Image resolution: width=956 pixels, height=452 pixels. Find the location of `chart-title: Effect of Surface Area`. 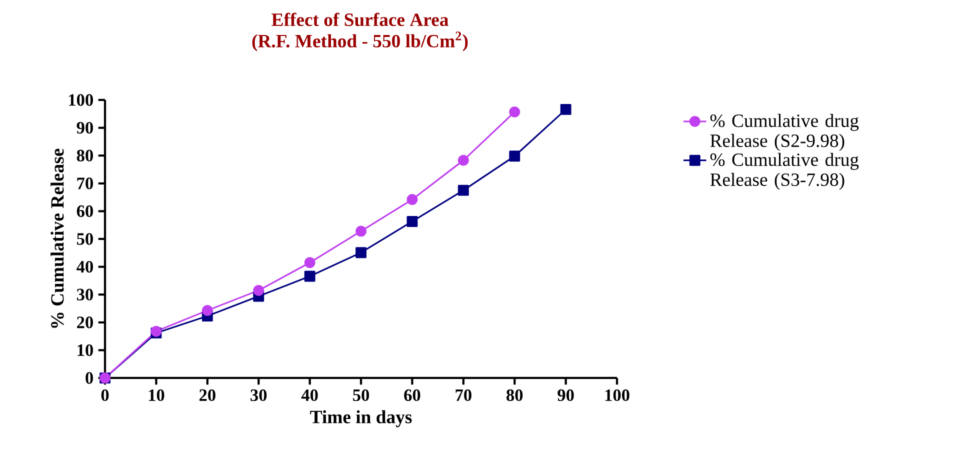

chart-title: Effect of Surface Area is located at coordinates (360, 19).